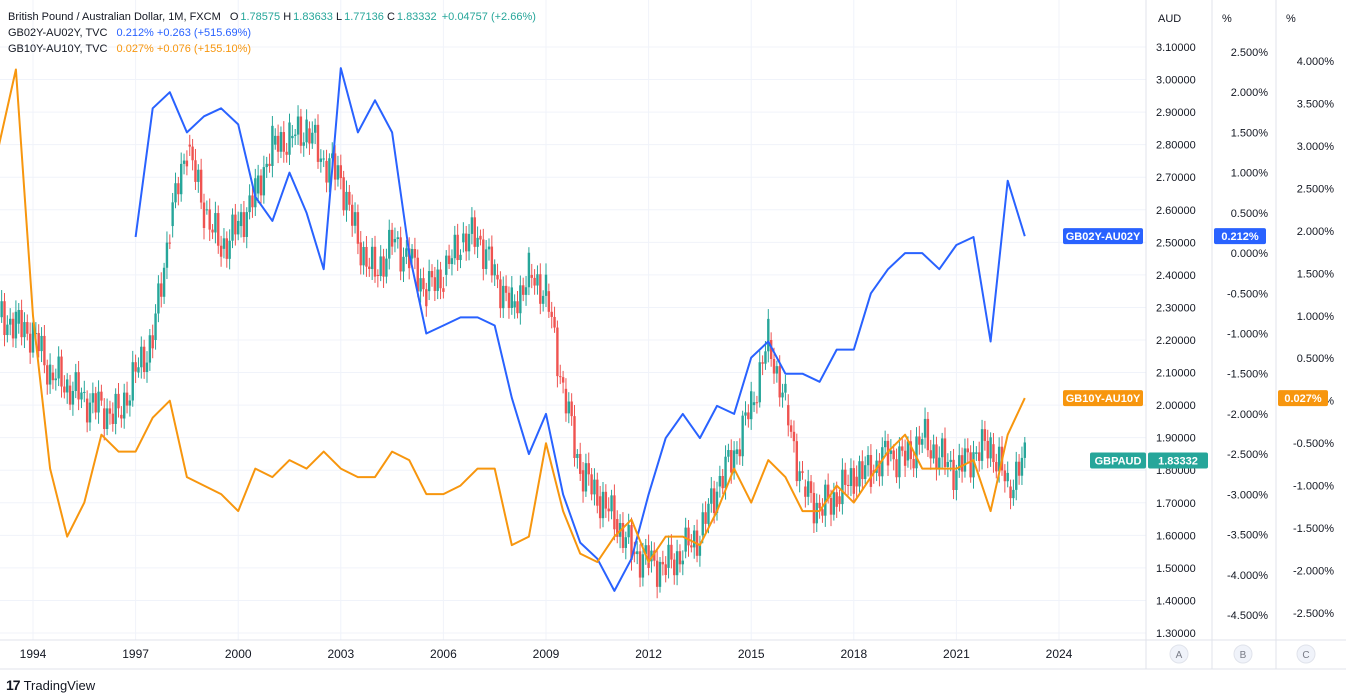 This screenshot has height=699, width=1346. Describe the element at coordinates (1247, 415) in the screenshot. I see `axis-b-tick-label: -2.000%` at that location.